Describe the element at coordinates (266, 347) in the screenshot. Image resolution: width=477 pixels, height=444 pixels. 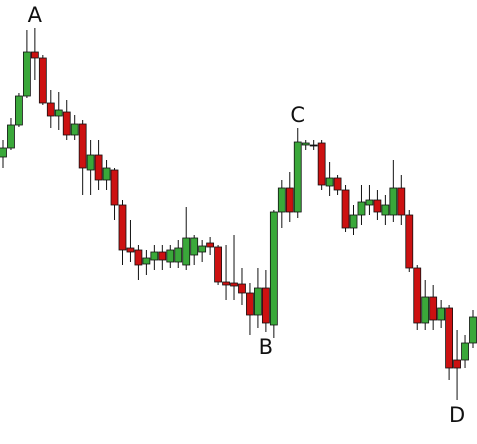
I see `annotation: B` at that location.